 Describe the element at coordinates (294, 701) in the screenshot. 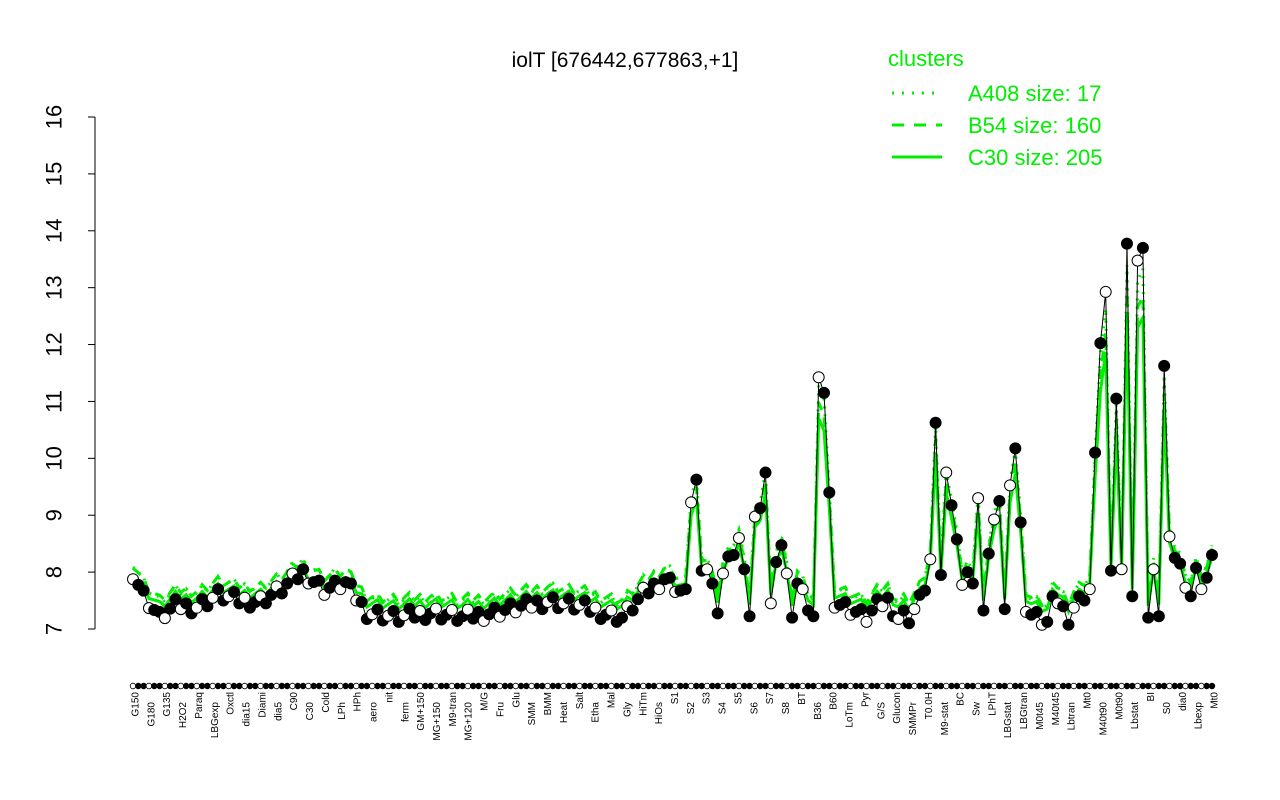

I see `x-tick-label: C90` at that location.